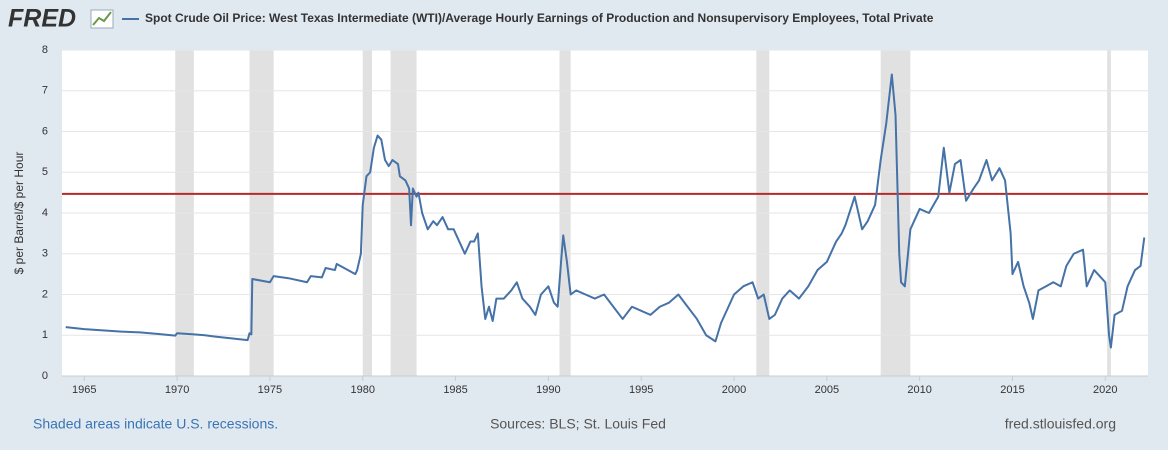 This screenshot has width=1168, height=450. What do you see at coordinates (827, 390) in the screenshot?
I see `x-tick-label: 2005` at bounding box center [827, 390].